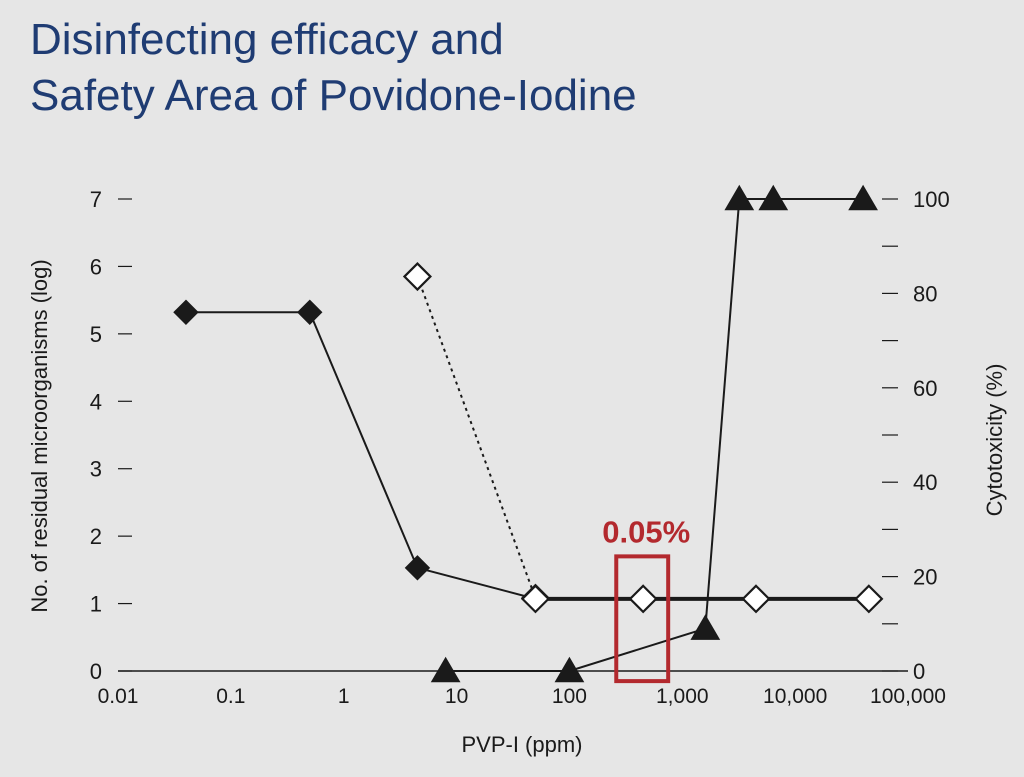 This screenshot has height=777, width=1024. What do you see at coordinates (96, 199) in the screenshot?
I see `y-tick-label-left: 7` at bounding box center [96, 199].